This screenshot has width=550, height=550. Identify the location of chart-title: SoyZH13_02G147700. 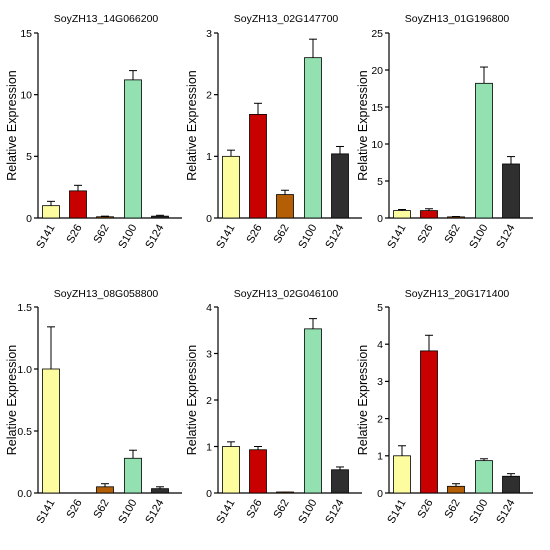
(286, 19).